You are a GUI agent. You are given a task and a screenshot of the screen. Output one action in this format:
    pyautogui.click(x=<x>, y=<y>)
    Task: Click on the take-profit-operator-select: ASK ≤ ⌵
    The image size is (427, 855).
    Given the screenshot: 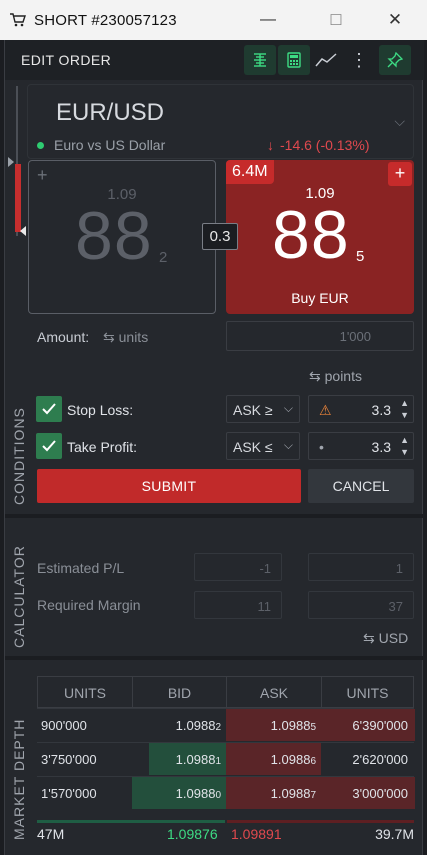 What is the action you would take?
    pyautogui.click(x=263, y=446)
    